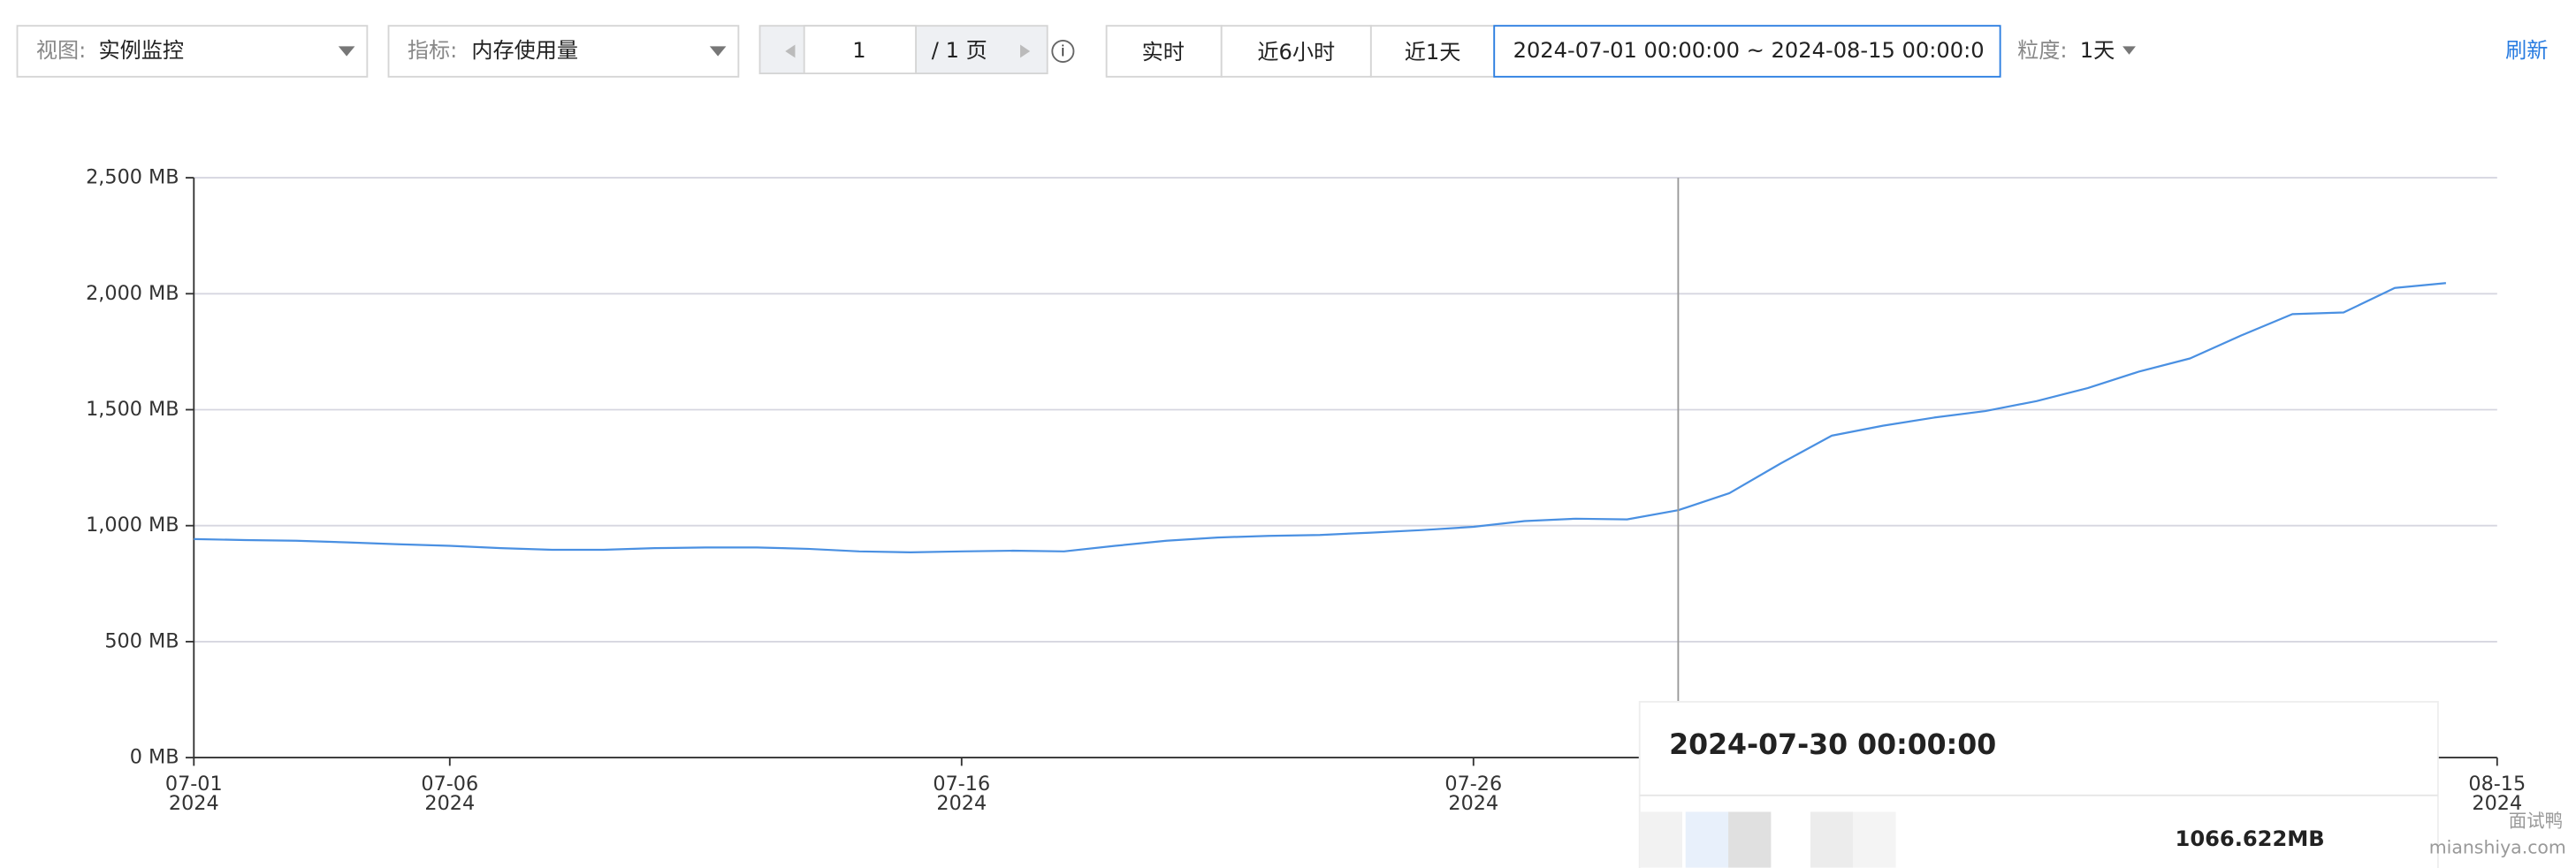 This screenshot has height=868, width=2576. I want to click on granularity-value: 1天, so click(2097, 51).